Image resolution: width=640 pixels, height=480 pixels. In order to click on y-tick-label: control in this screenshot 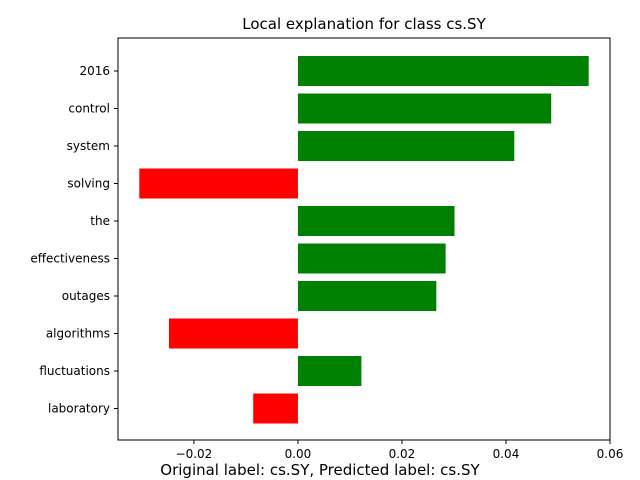, I will do `click(89, 109)`.